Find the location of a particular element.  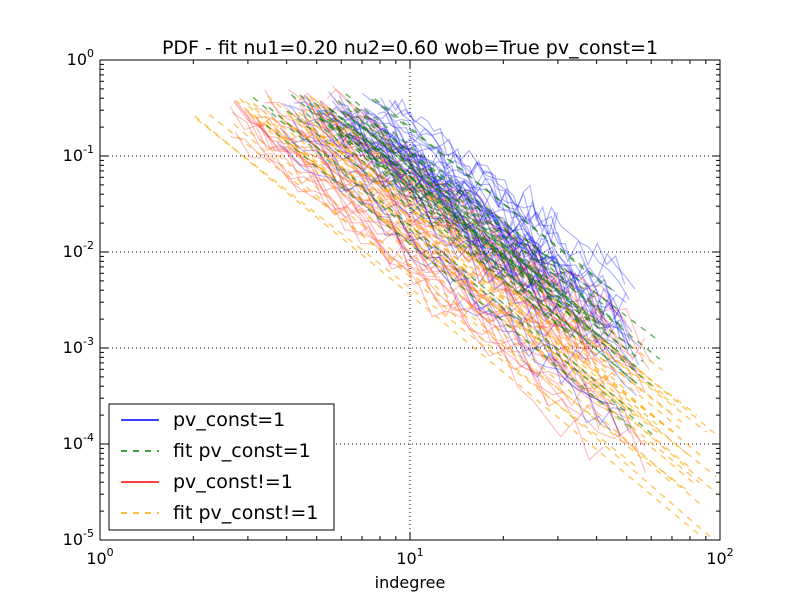

x-tick-label: 10¹ is located at coordinates (409, 557).